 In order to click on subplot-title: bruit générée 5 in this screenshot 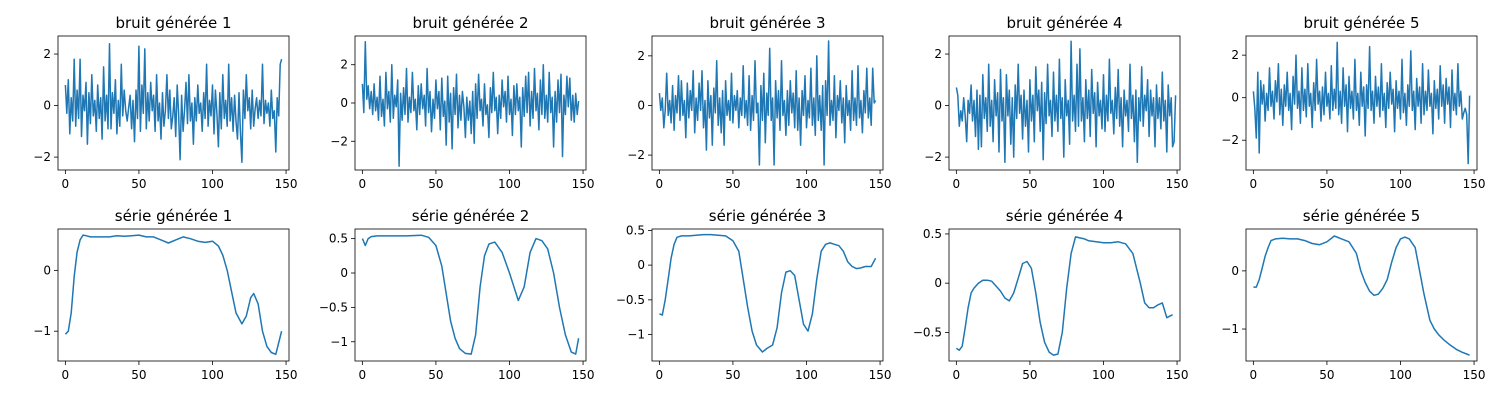, I will do `click(1361, 23)`.